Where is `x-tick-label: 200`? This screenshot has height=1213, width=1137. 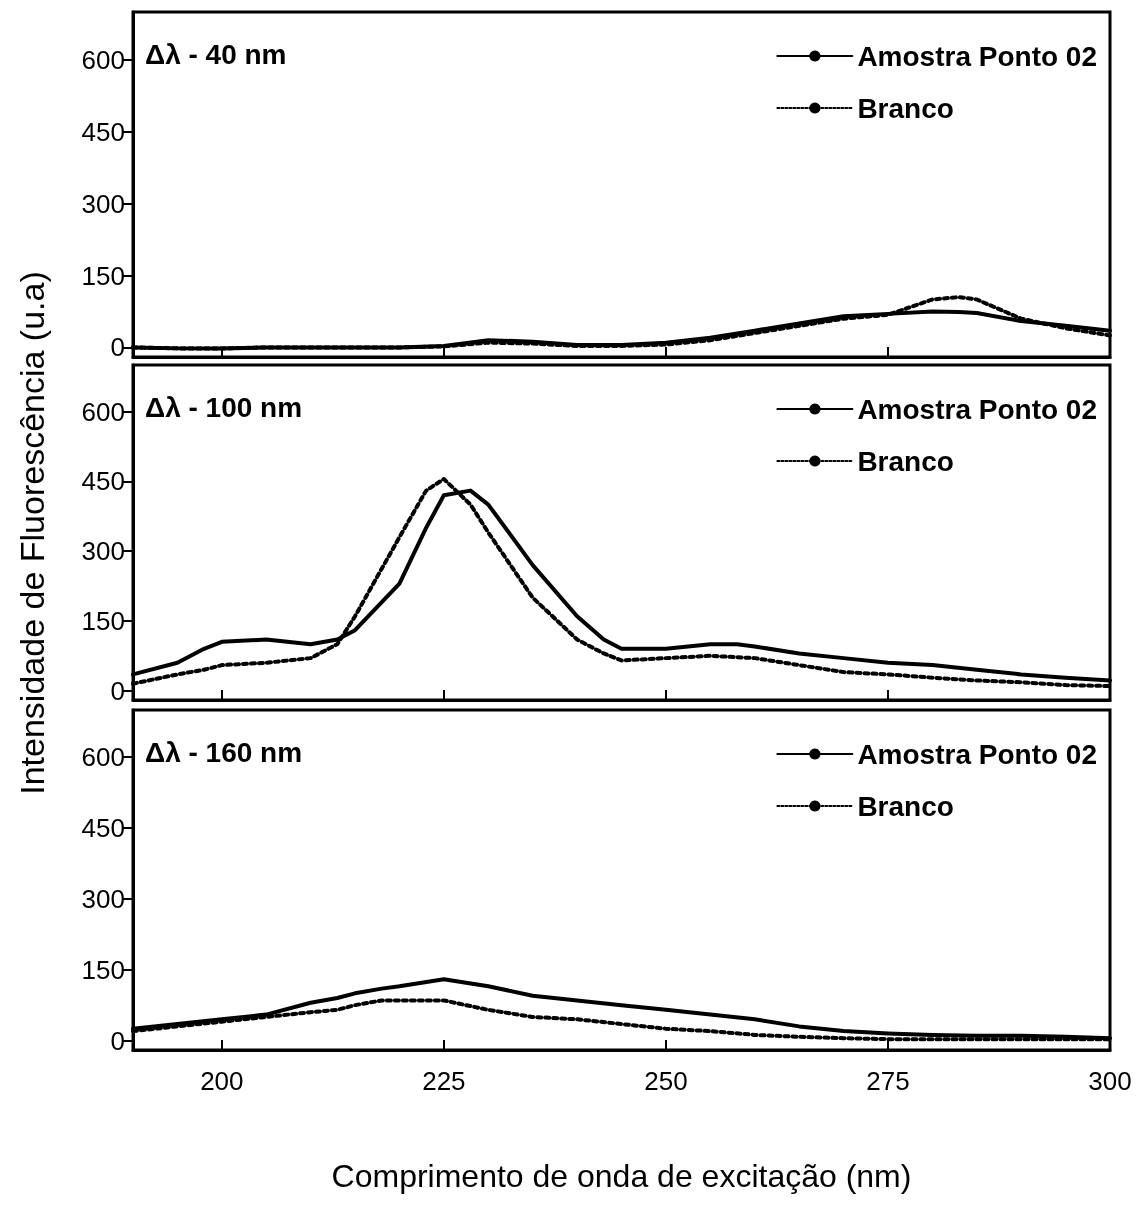 x-tick-label: 200 is located at coordinates (222, 1081).